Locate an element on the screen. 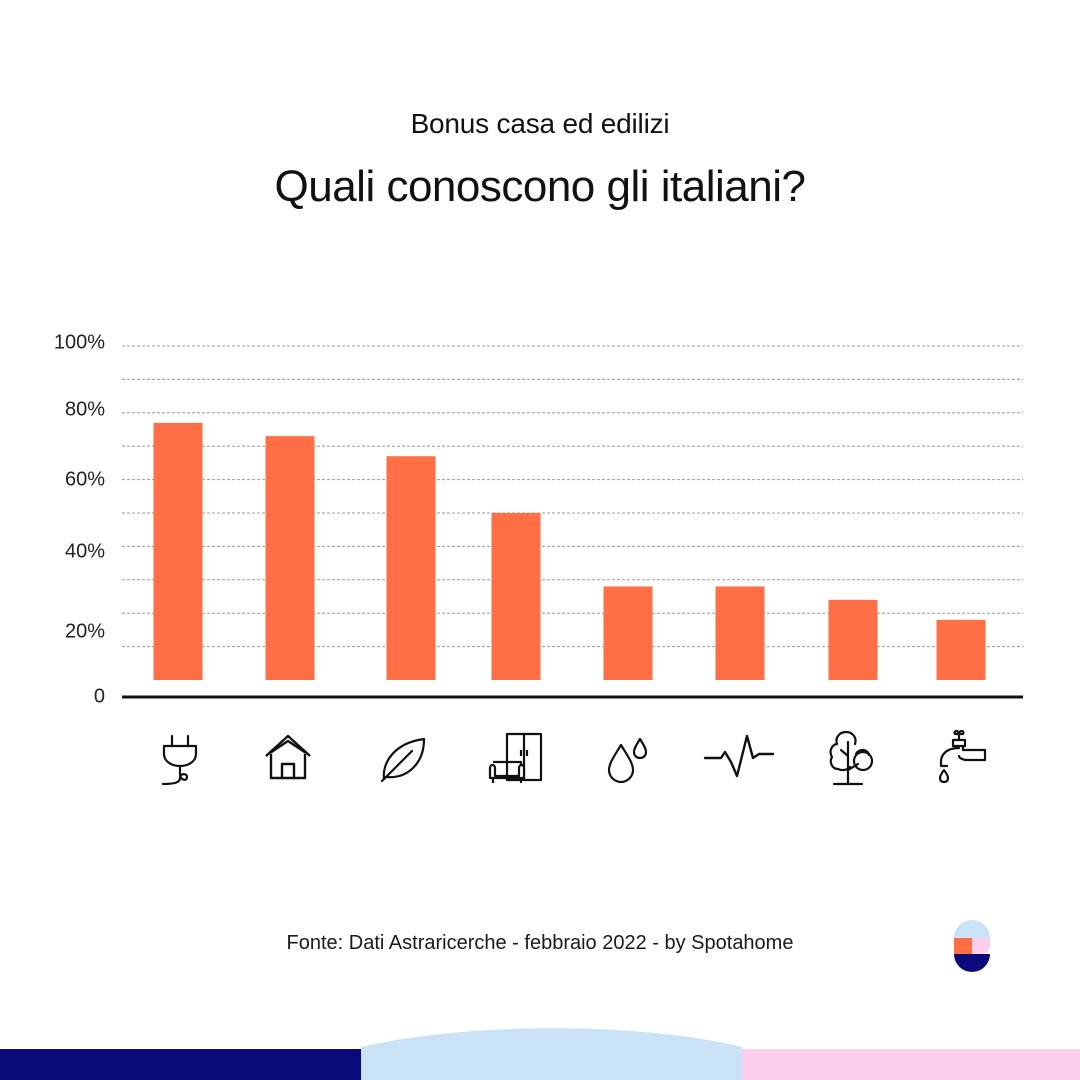 Image resolution: width=1080 pixels, height=1080 pixels. water-drops-icon is located at coordinates (628, 760).